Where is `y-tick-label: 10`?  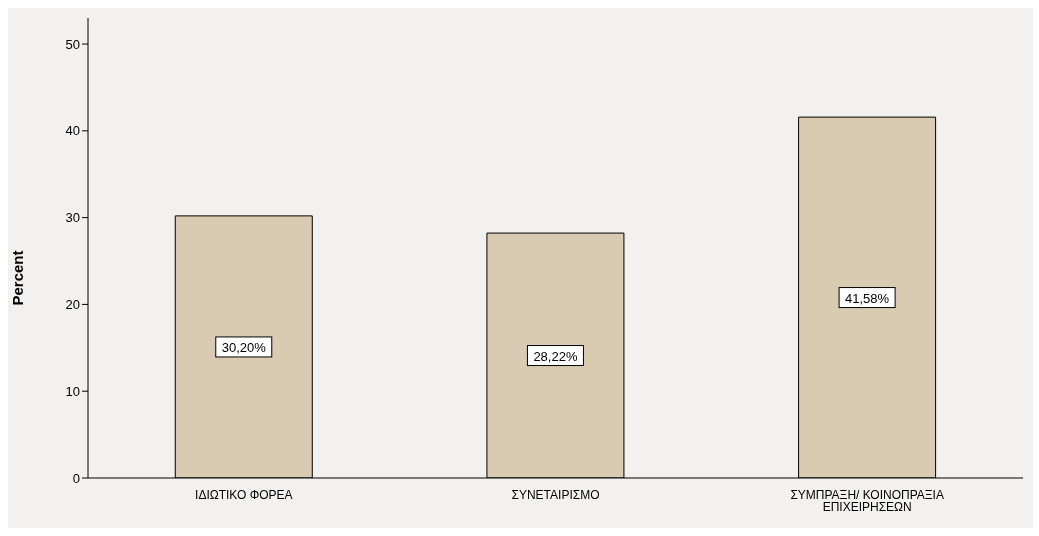
y-tick-label: 10 is located at coordinates (72, 391).